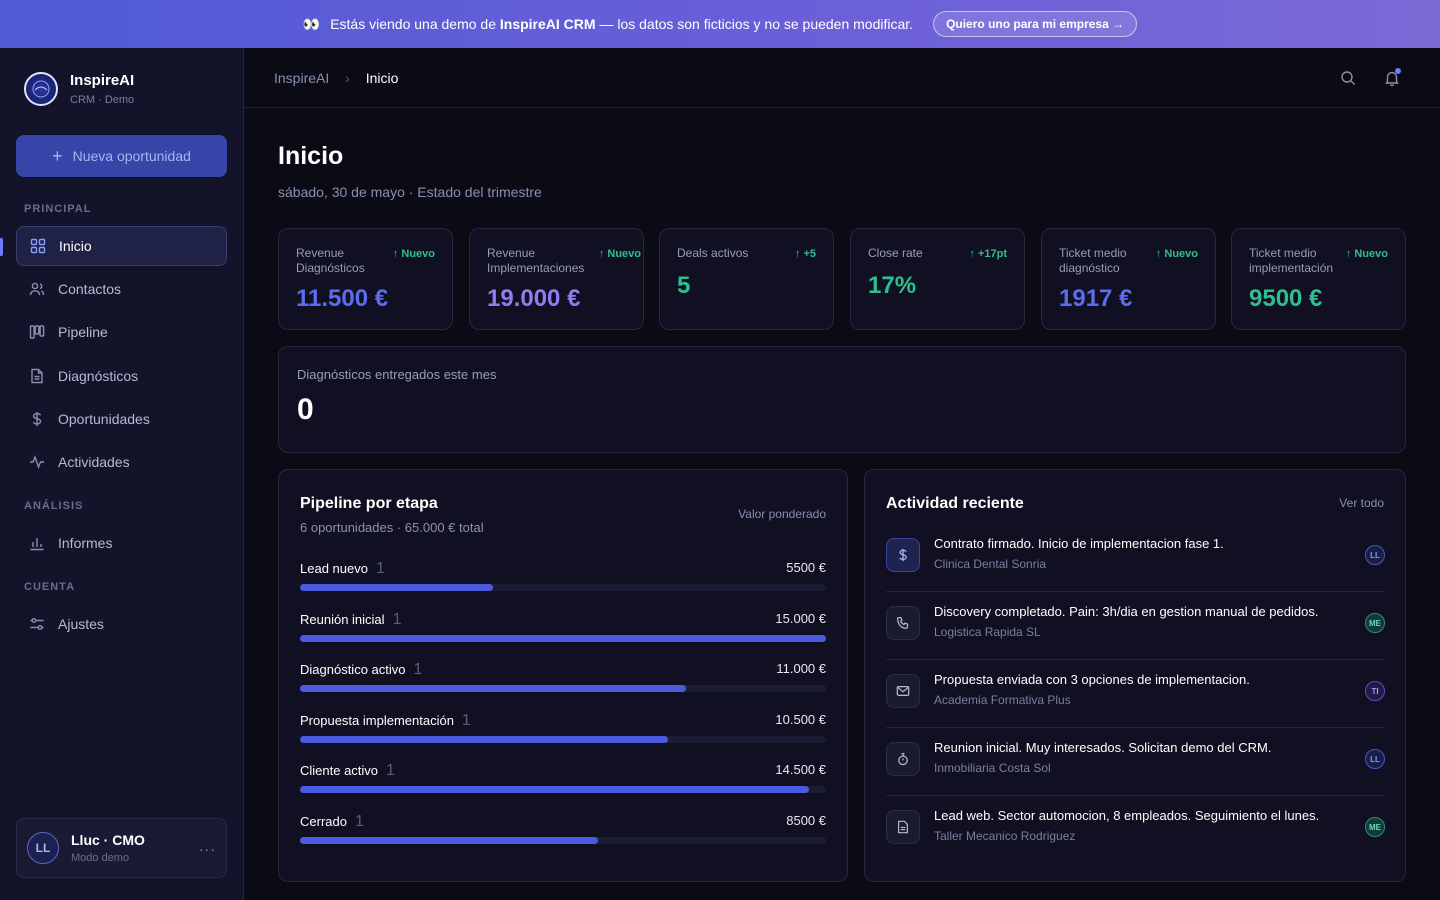 This screenshot has width=1440, height=900. What do you see at coordinates (563, 828) in the screenshot?
I see `pipeline-stage-row: Cerrado 1 8500 €` at bounding box center [563, 828].